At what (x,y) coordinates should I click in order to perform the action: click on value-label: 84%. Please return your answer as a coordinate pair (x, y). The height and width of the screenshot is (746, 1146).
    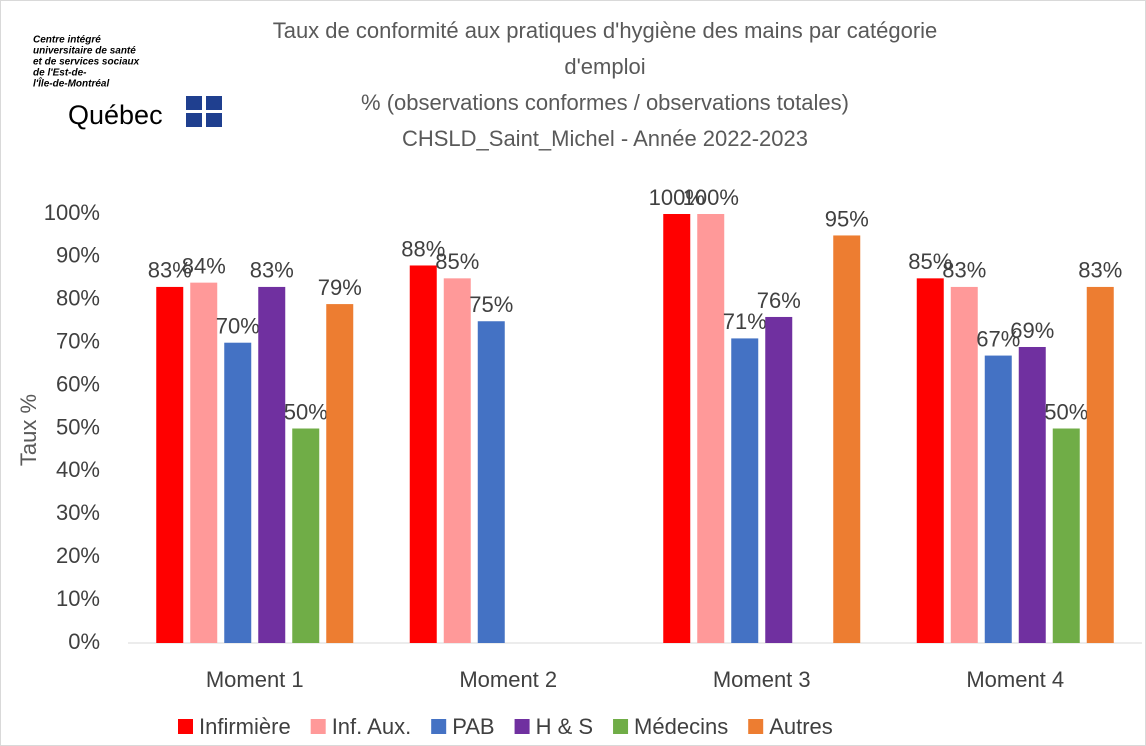
    Looking at the image, I should click on (204, 265).